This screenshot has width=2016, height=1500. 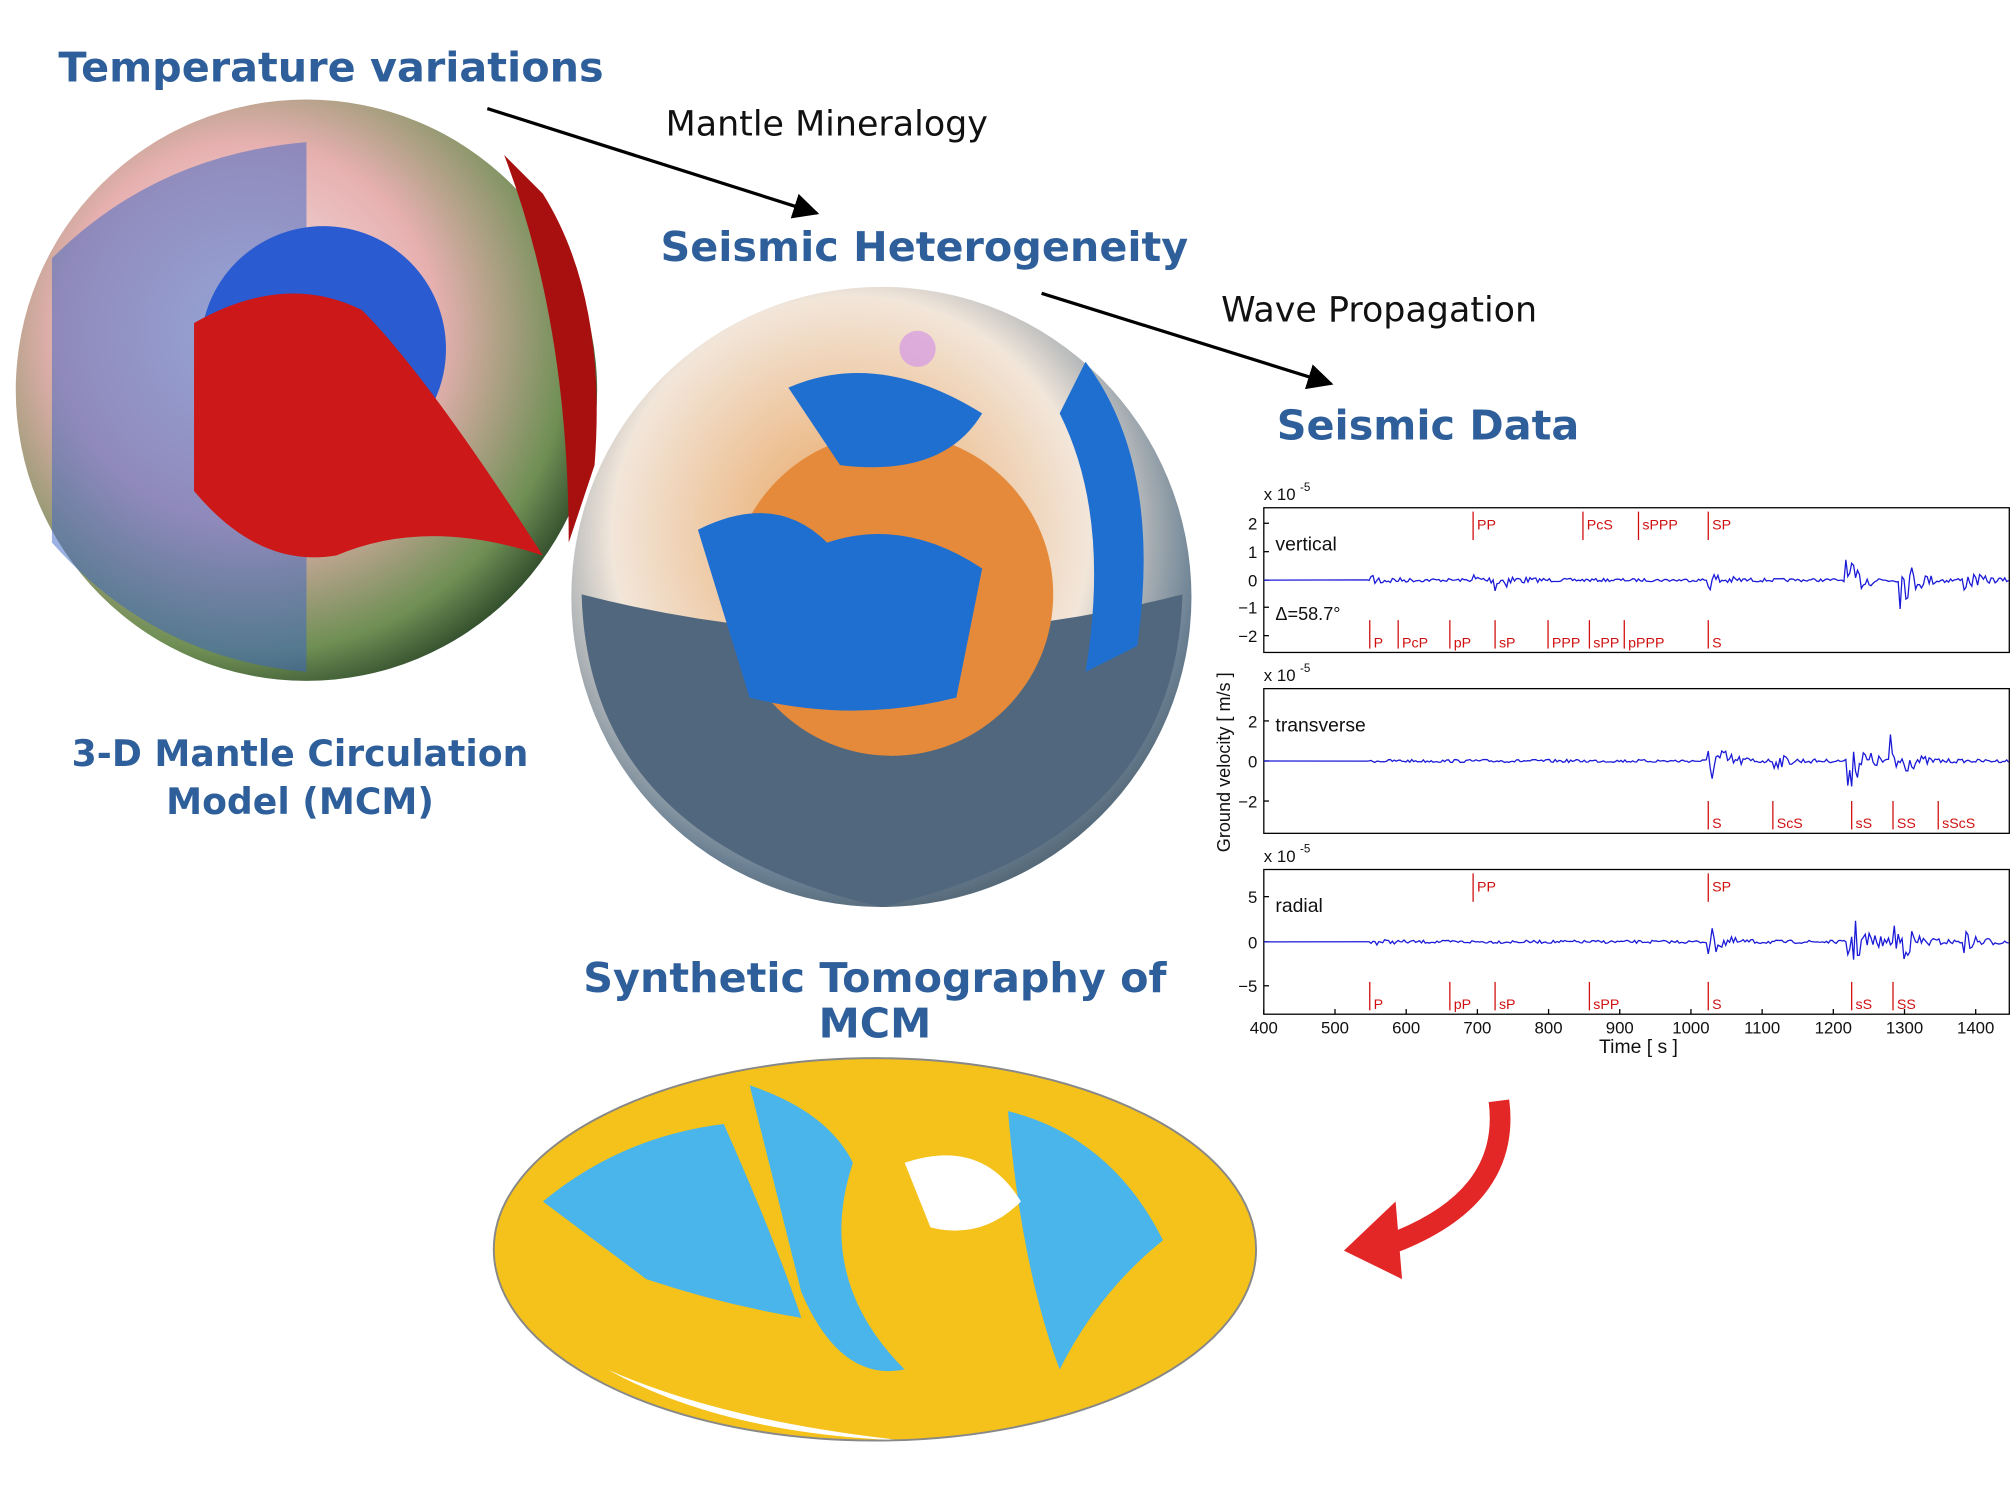 I want to click on x-tick-label: 500, so click(x=1335, y=1028).